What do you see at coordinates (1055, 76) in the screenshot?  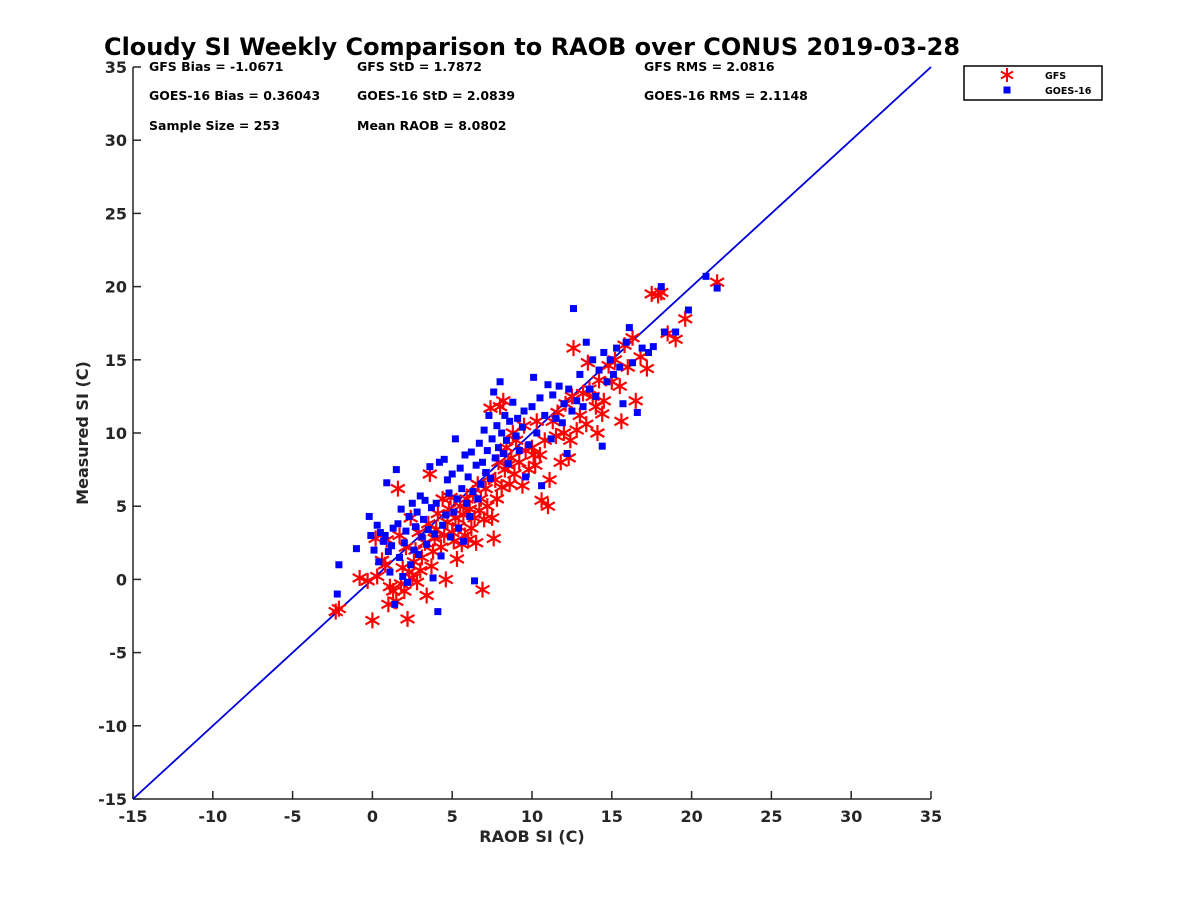 I see `legend-gfs-label: GFS` at bounding box center [1055, 76].